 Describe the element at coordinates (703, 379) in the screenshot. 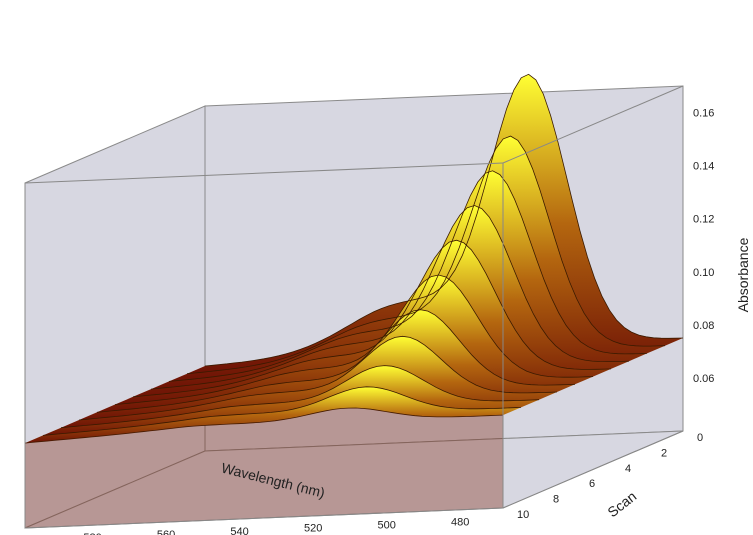

I see `z-tick-label: 0.06` at that location.